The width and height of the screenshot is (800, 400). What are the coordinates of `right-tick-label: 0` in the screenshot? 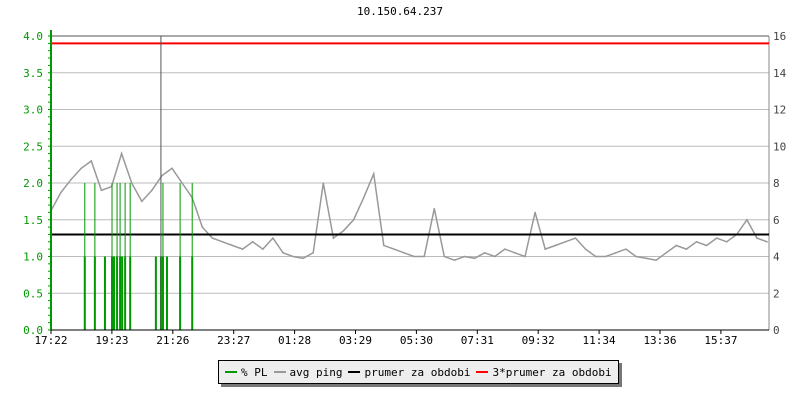 It's located at (776, 330).